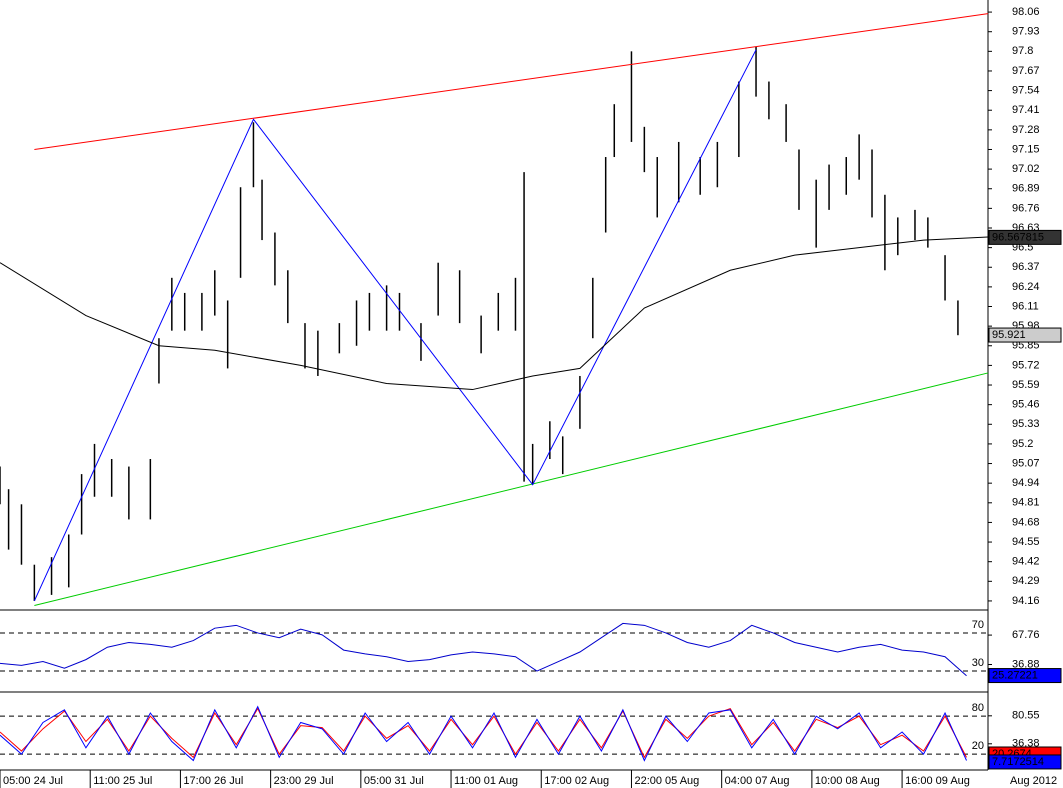 This screenshot has width=1063, height=788. Describe the element at coordinates (1026, 287) in the screenshot. I see `y-tick-label: 96.24` at that location.